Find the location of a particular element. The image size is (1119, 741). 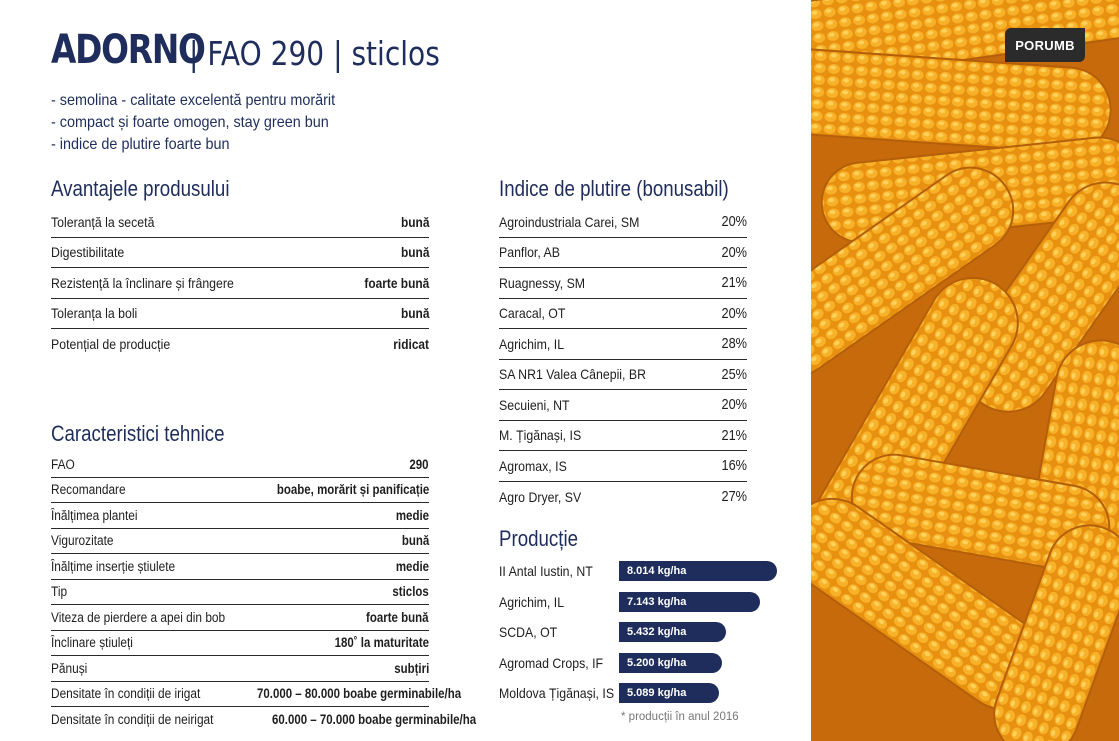

row-value: 16% is located at coordinates (734, 466).